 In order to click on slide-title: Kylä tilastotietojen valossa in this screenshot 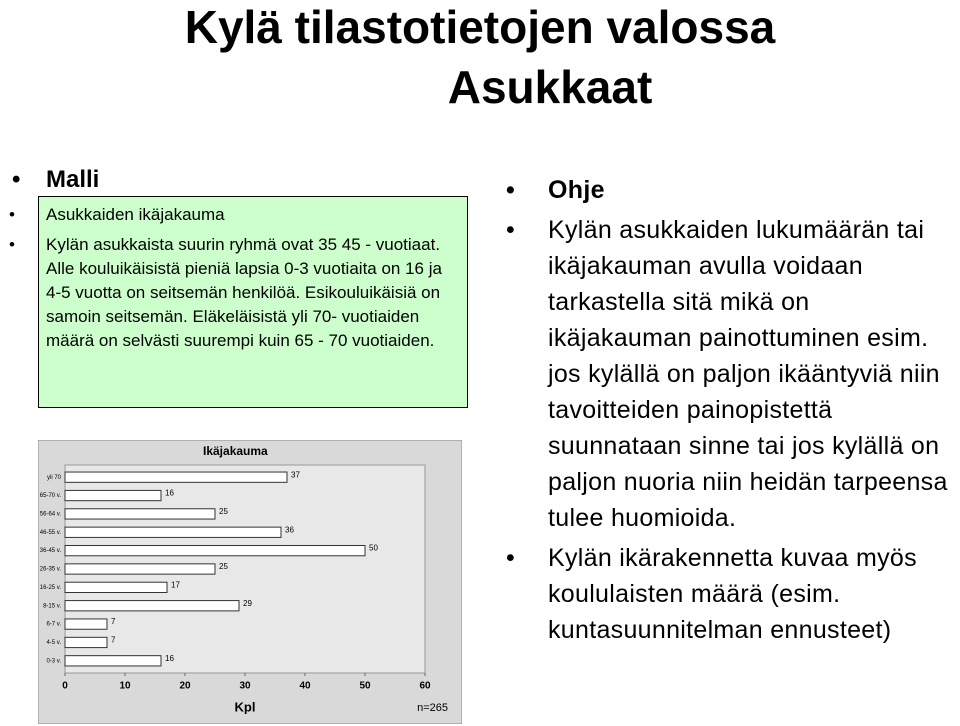, I will do `click(480, 27)`.